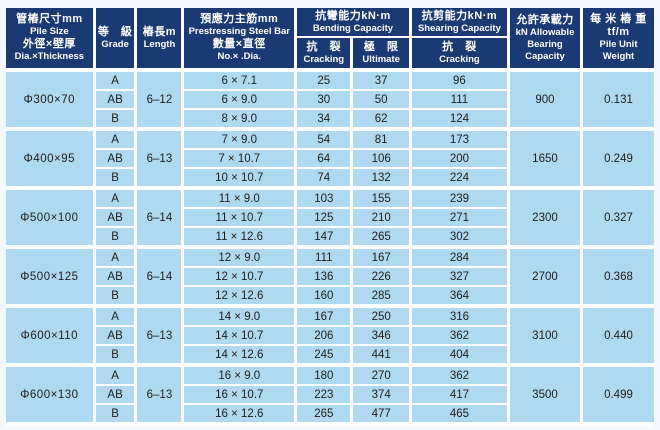 This screenshot has height=430, width=660. What do you see at coordinates (51, 101) in the screenshot?
I see `cell-pile-size: Φ300×70` at bounding box center [51, 101].